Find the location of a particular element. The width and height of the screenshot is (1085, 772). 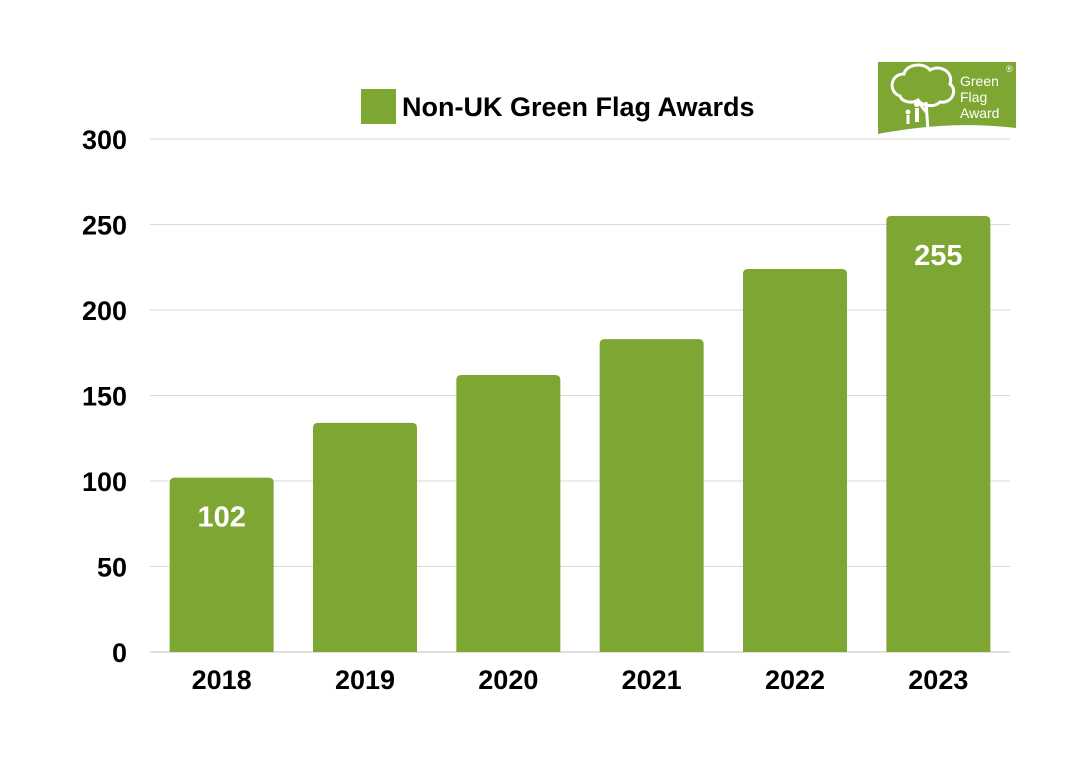

logo-line-1: Green is located at coordinates (979, 81).